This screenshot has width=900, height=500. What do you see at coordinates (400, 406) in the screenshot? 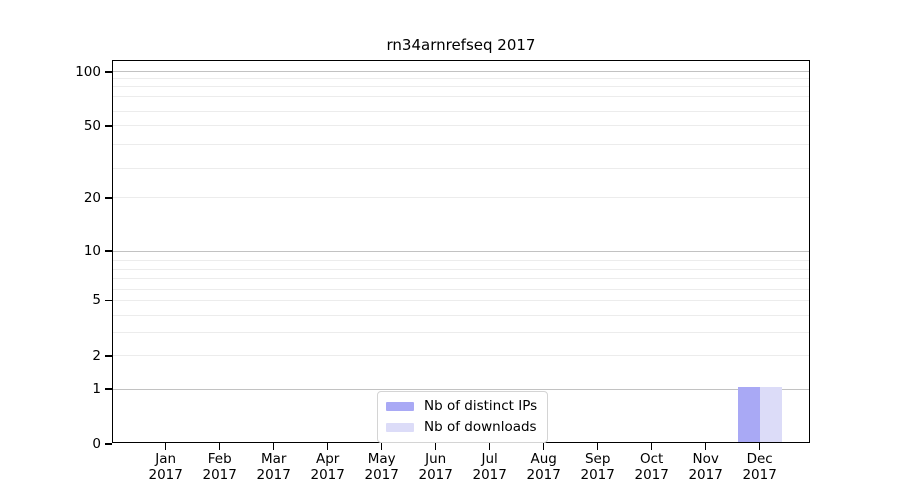
I see `legend-swatch-distinct-ips` at bounding box center [400, 406].